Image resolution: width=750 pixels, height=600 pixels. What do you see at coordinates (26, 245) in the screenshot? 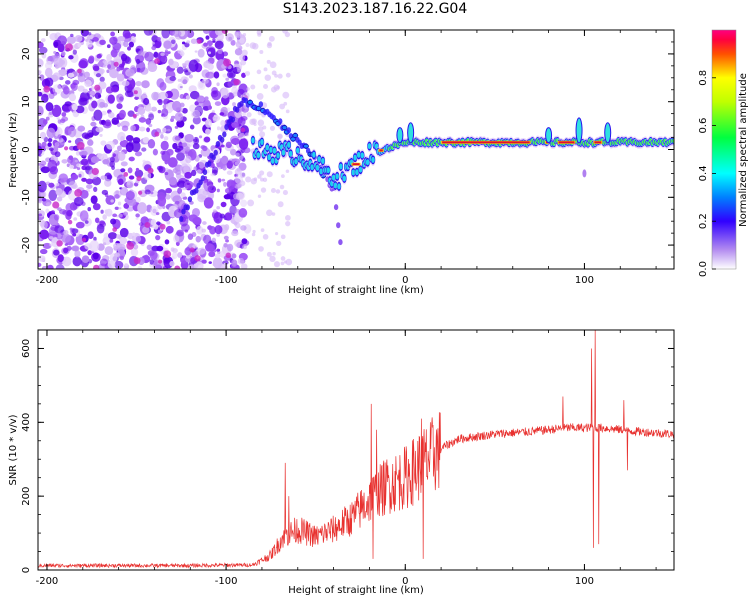
I see `spectrogram-y-tick-label: -20` at bounding box center [26, 245].